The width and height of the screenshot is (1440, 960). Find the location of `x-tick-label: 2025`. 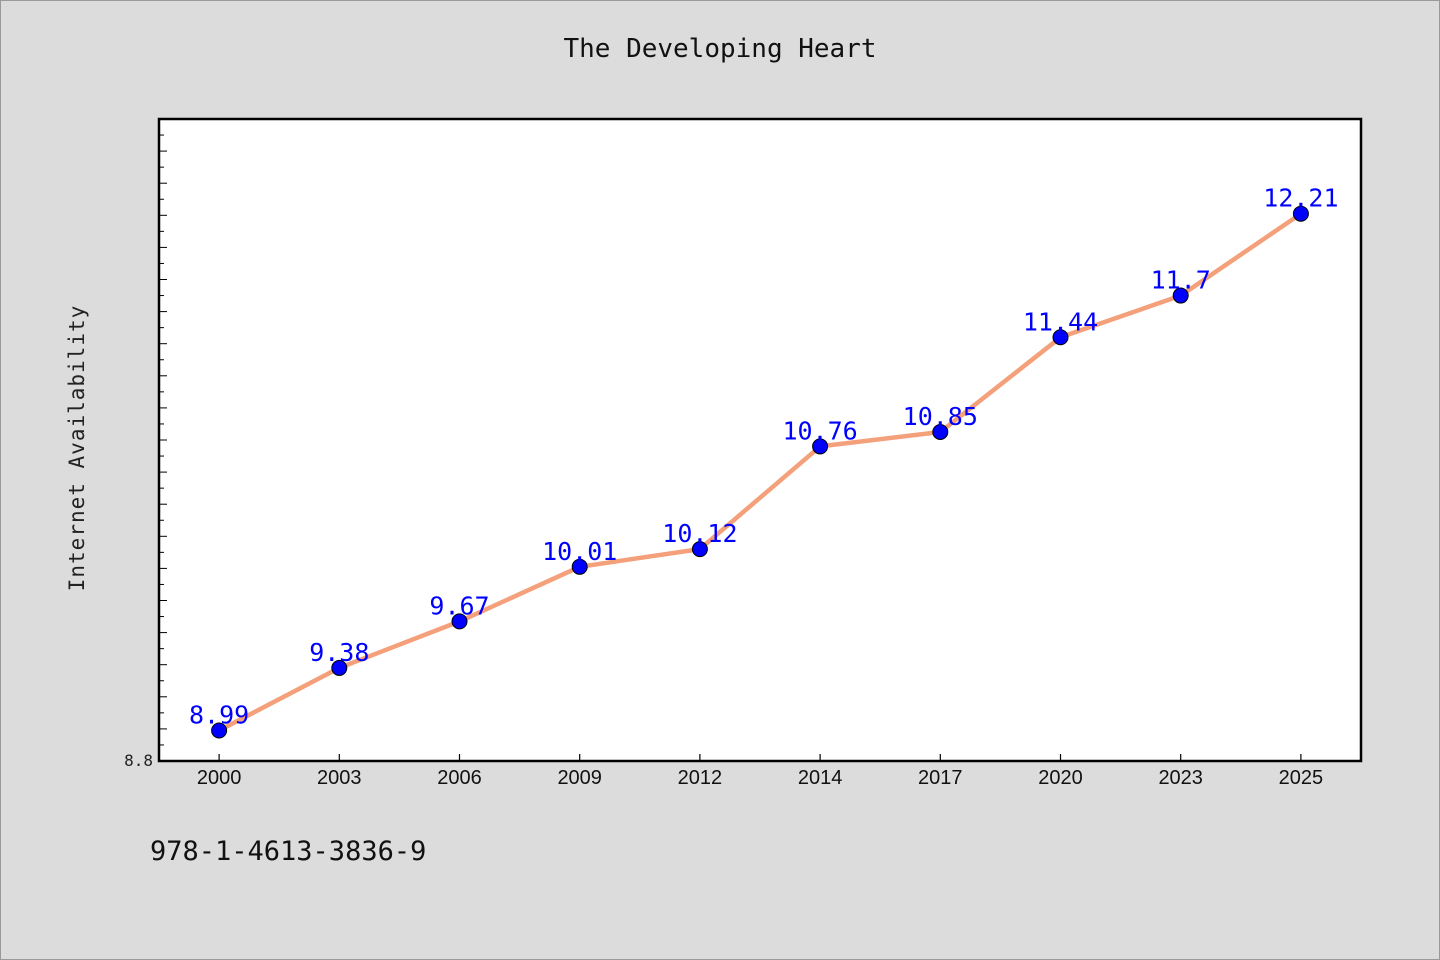

x-tick-label: 2025 is located at coordinates (1301, 778).